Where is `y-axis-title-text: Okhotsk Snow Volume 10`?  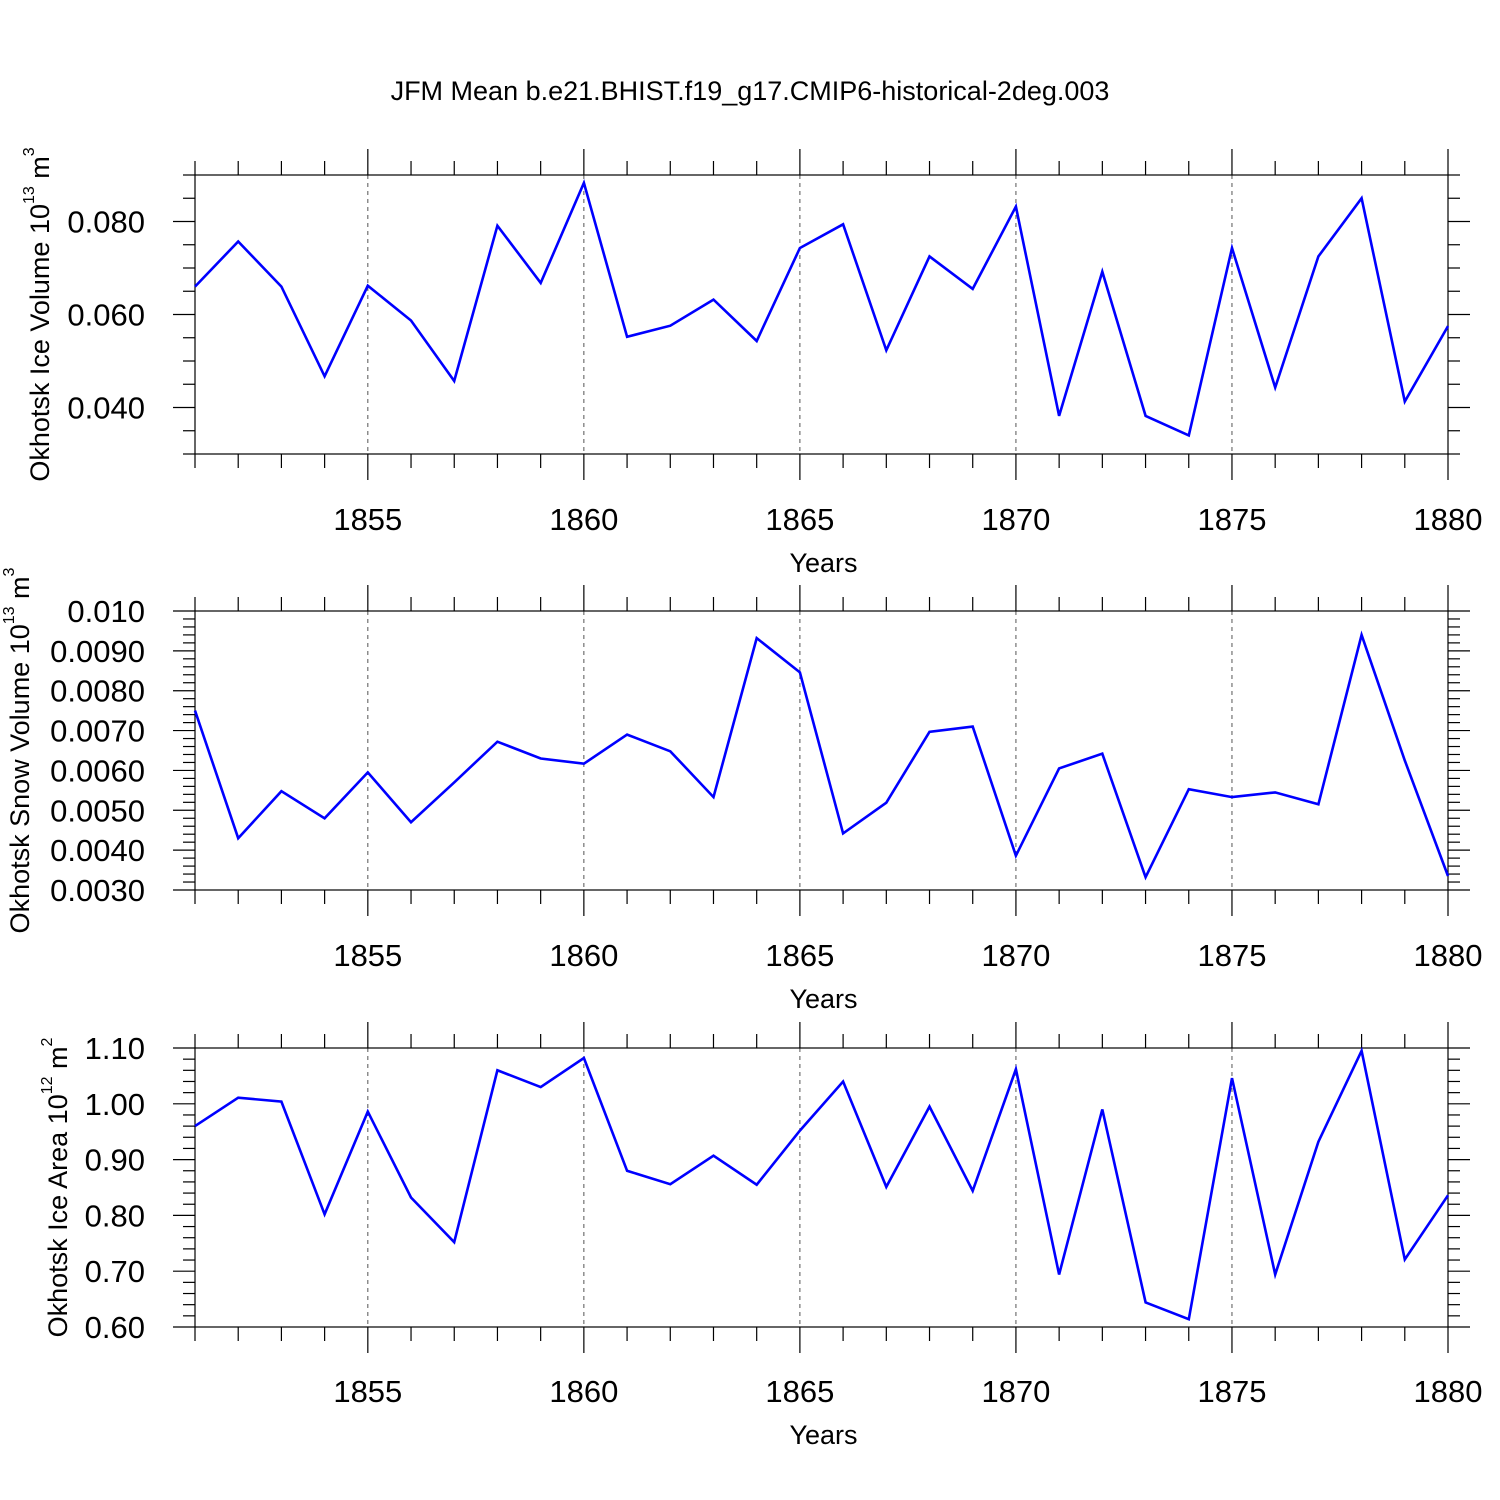
y-axis-title-text: Okhotsk Snow Volume 10 is located at coordinates (20, 778).